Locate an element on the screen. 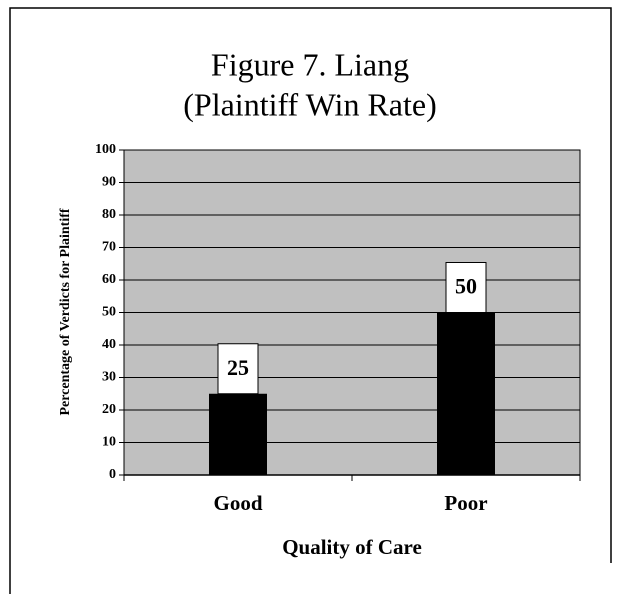 This screenshot has width=621, height=594. y-tick-label: 100 is located at coordinates (105, 149).